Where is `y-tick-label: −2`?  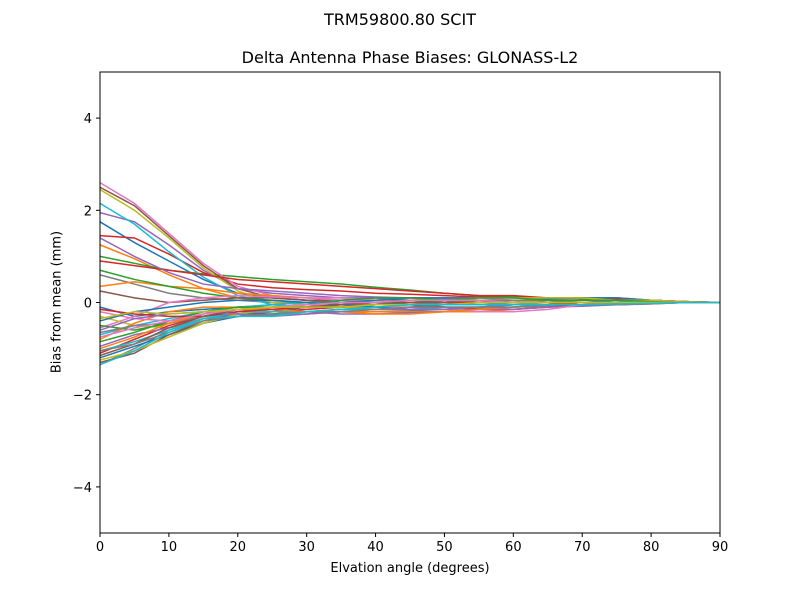 y-tick-label: −2 is located at coordinates (82, 396).